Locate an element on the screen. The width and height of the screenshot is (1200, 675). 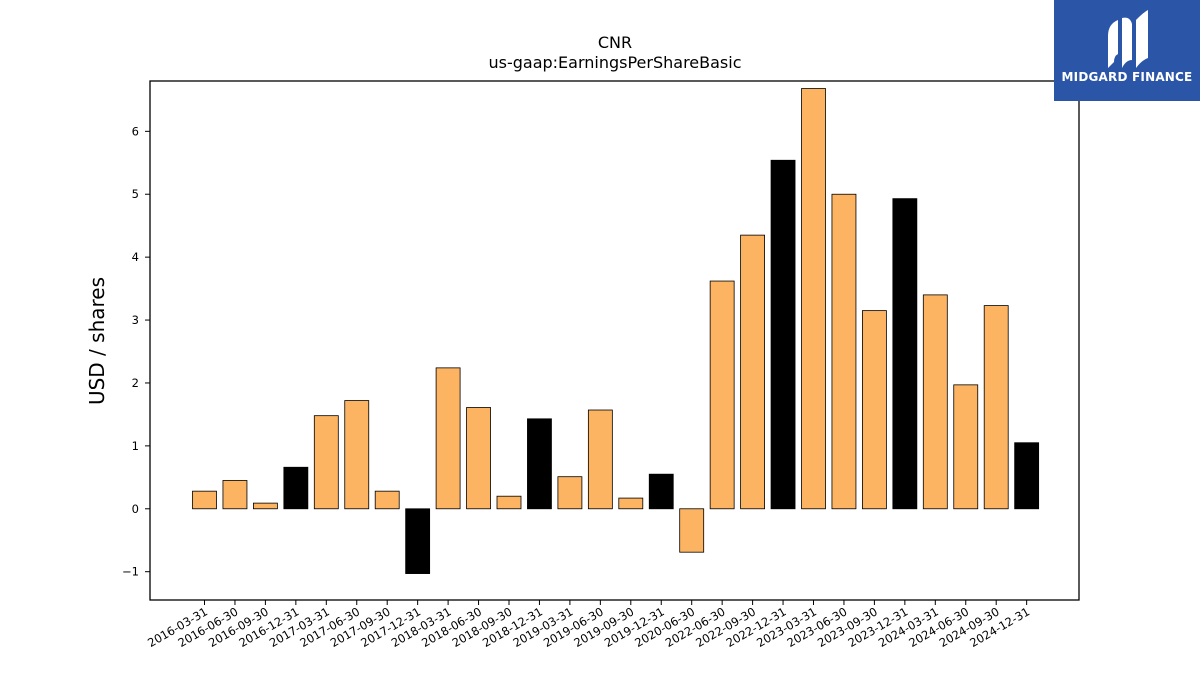
y-tick-label: 6 is located at coordinates (135, 131).